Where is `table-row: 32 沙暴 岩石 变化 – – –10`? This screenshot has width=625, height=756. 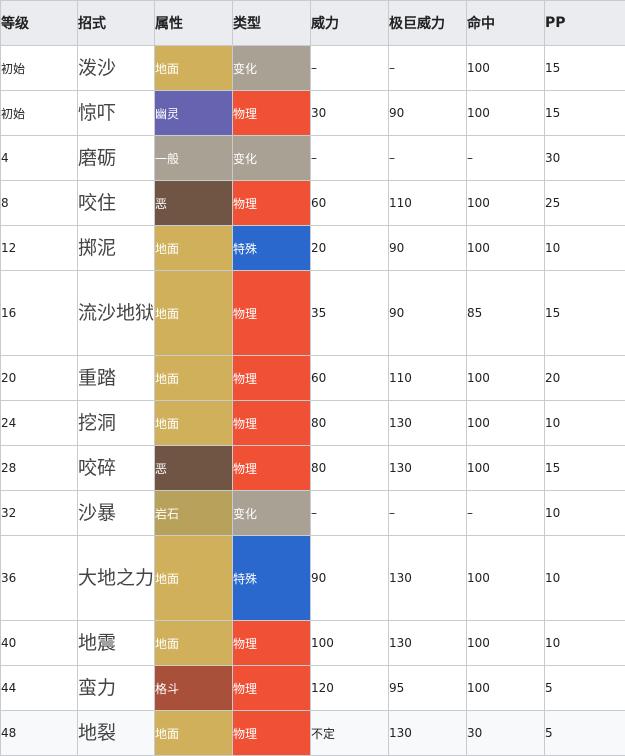
table-row: 32 沙暴 岩石 变化 – – –10 is located at coordinates (312, 513).